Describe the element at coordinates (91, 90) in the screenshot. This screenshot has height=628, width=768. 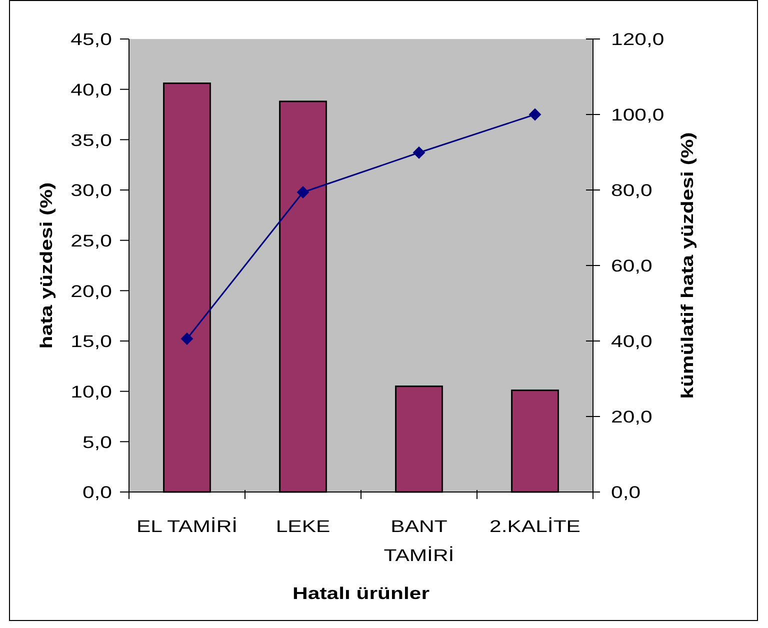
I see `y-tick-label: 40,0` at that location.